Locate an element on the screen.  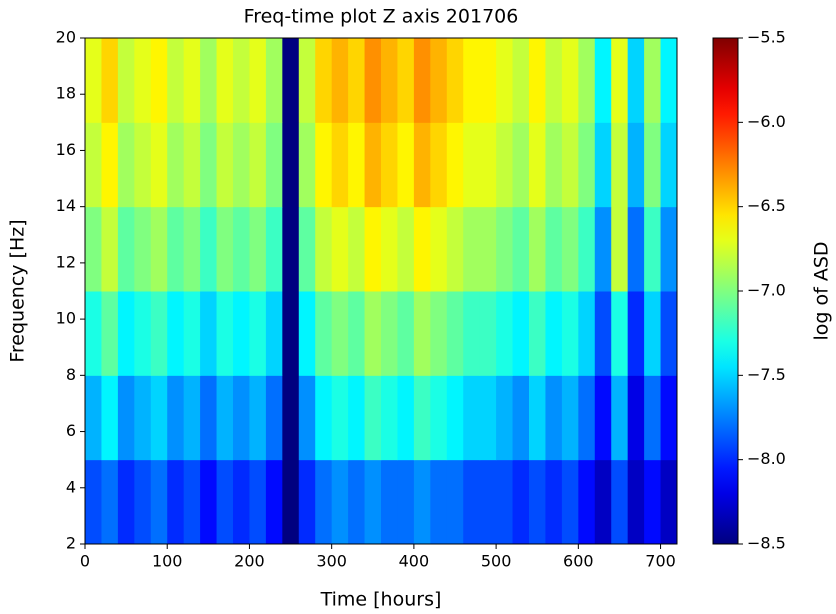
y-axis-label: Frequency [Hz] is located at coordinates (18, 290).